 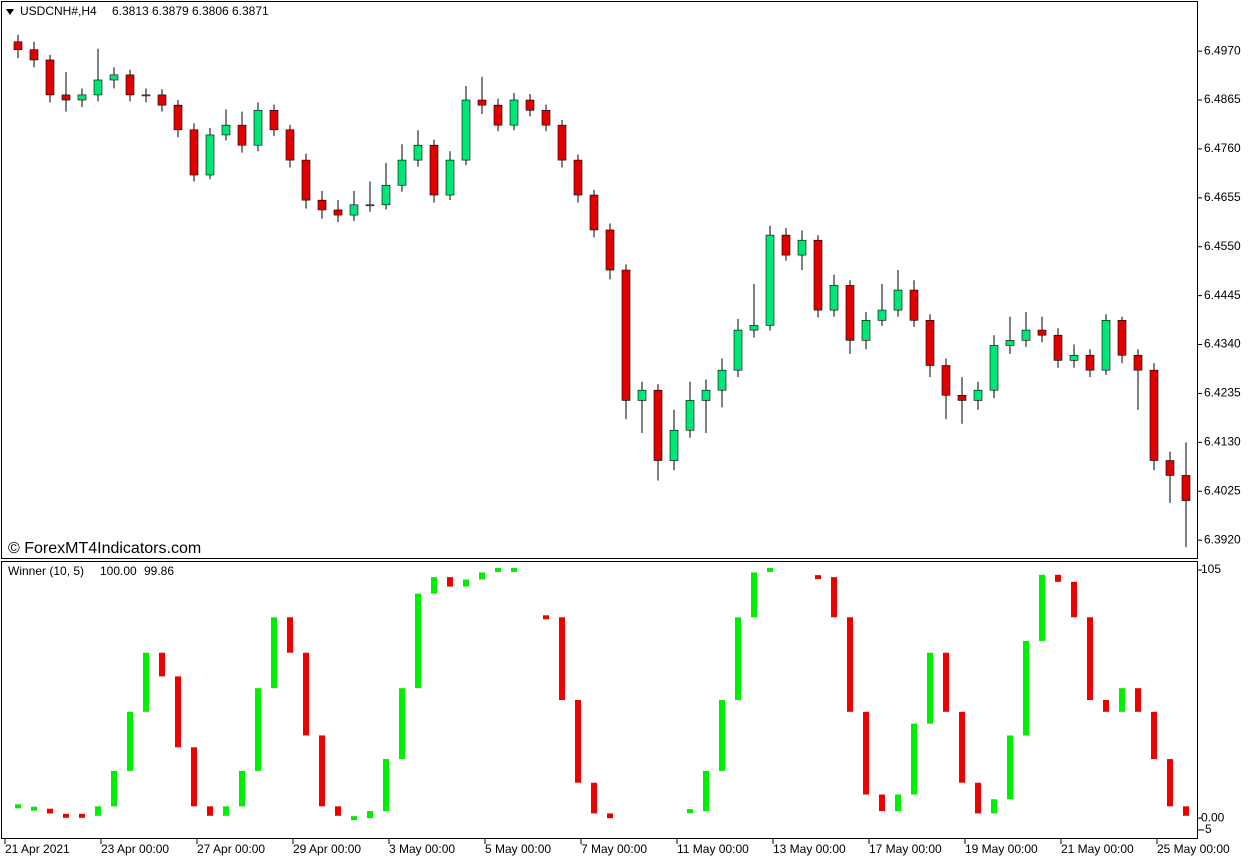 I want to click on x-tick-label: 11 May 00:00, so click(x=713, y=849).